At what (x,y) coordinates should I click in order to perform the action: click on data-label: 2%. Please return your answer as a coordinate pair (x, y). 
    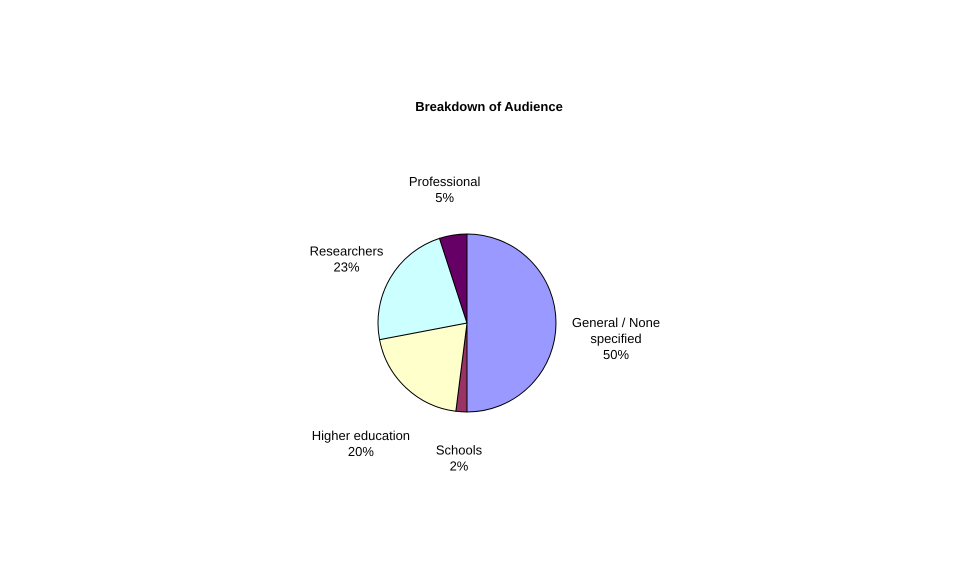
    Looking at the image, I should click on (459, 466).